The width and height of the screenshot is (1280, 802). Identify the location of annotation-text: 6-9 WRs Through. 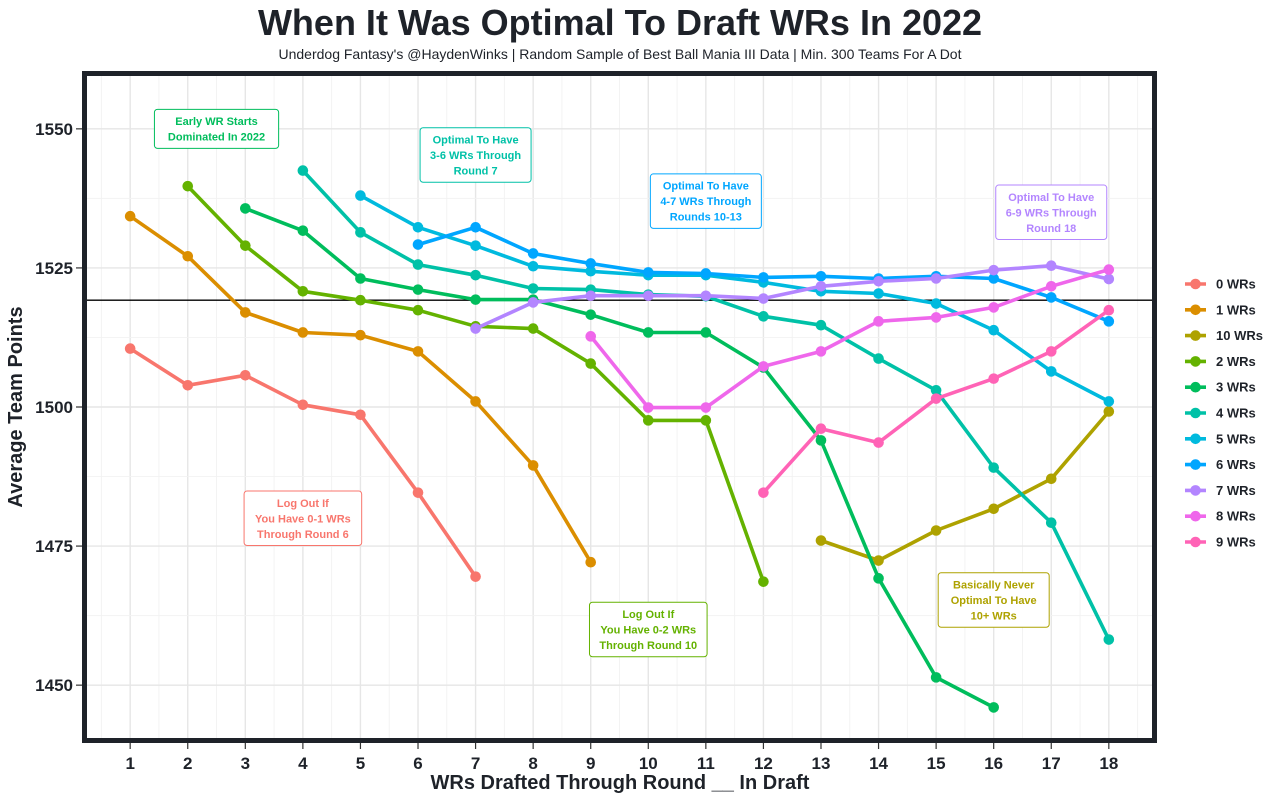
(1051, 213).